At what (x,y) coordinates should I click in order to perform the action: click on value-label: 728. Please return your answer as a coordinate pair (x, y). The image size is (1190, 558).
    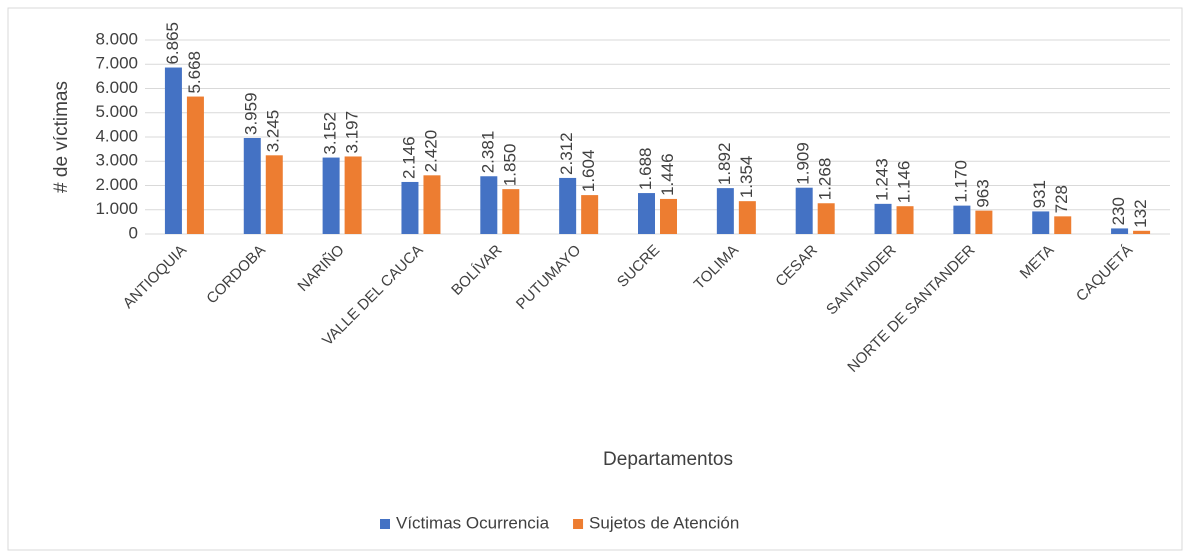
    Looking at the image, I should click on (1061, 199).